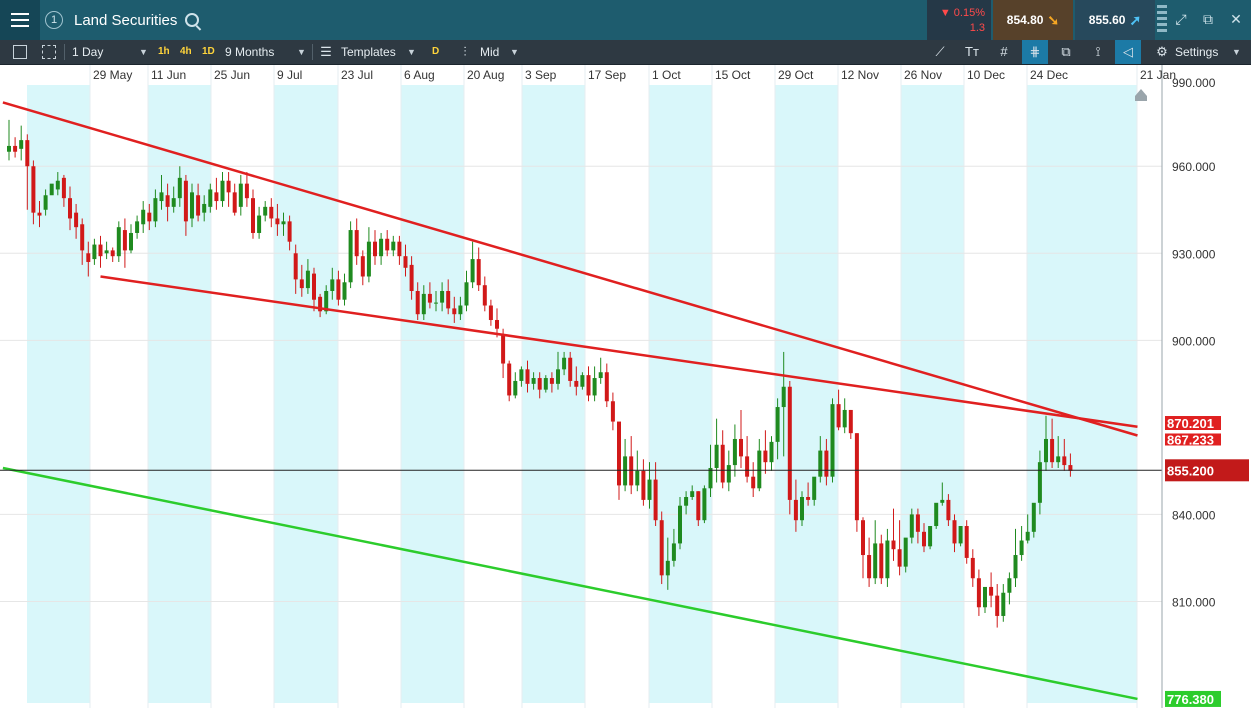  I want to click on expand-icon: ⤢, so click(1181, 19).